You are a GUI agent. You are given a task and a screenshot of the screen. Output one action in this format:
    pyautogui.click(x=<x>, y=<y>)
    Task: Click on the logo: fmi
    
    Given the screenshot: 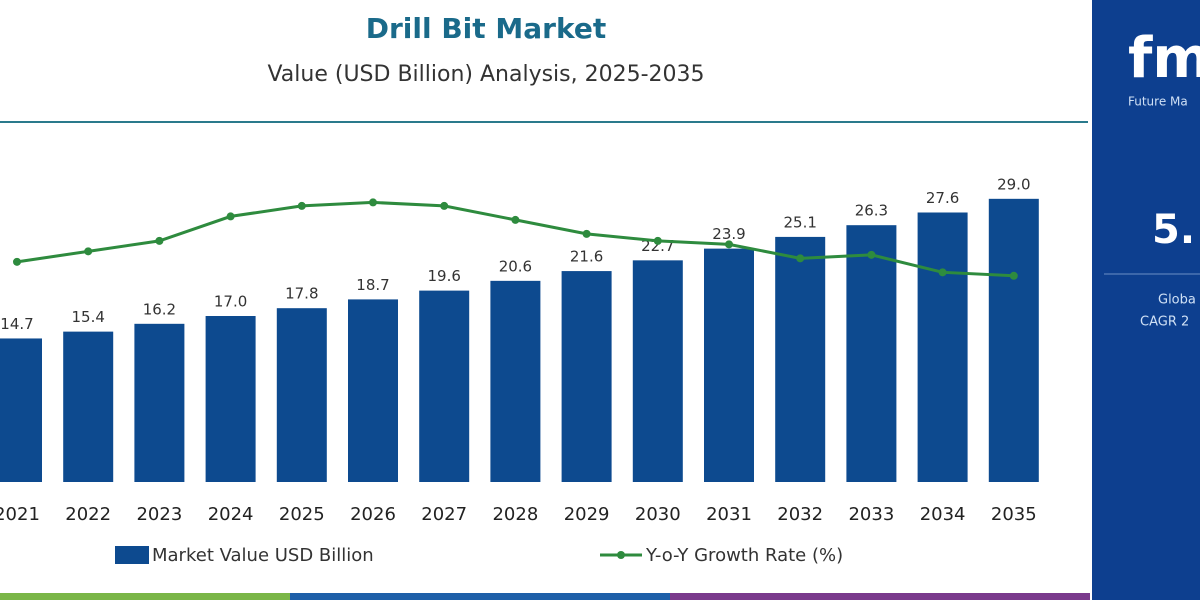 What is the action you would take?
    pyautogui.click(x=1164, y=58)
    